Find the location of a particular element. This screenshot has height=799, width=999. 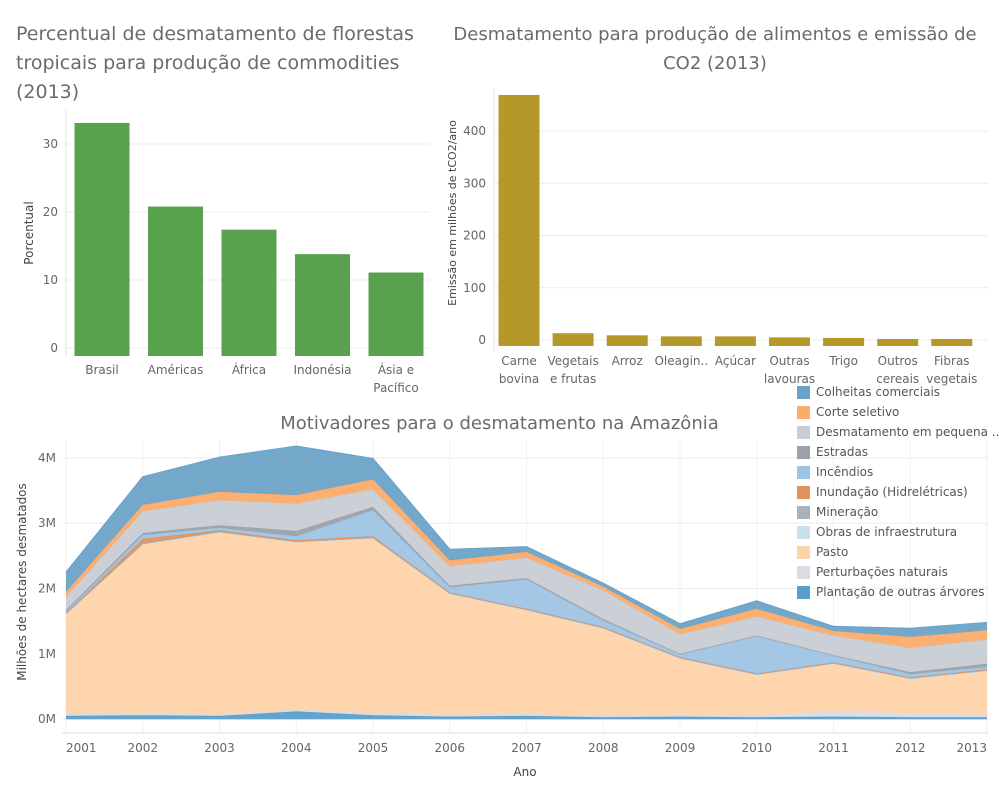

chart2-x-tick-label: Arroz is located at coordinates (627, 361).